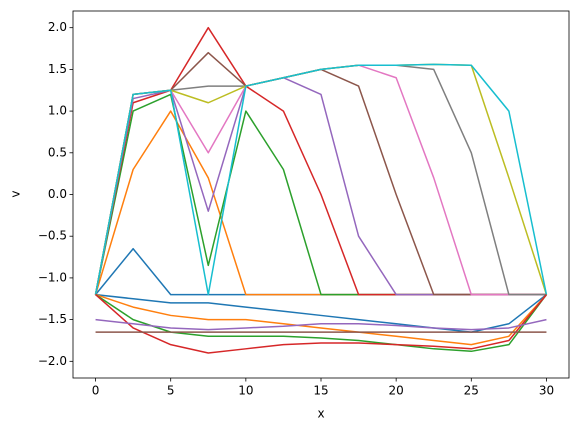  Describe the element at coordinates (57, 194) in the screenshot. I see `y-tick-label: 0.0` at that location.